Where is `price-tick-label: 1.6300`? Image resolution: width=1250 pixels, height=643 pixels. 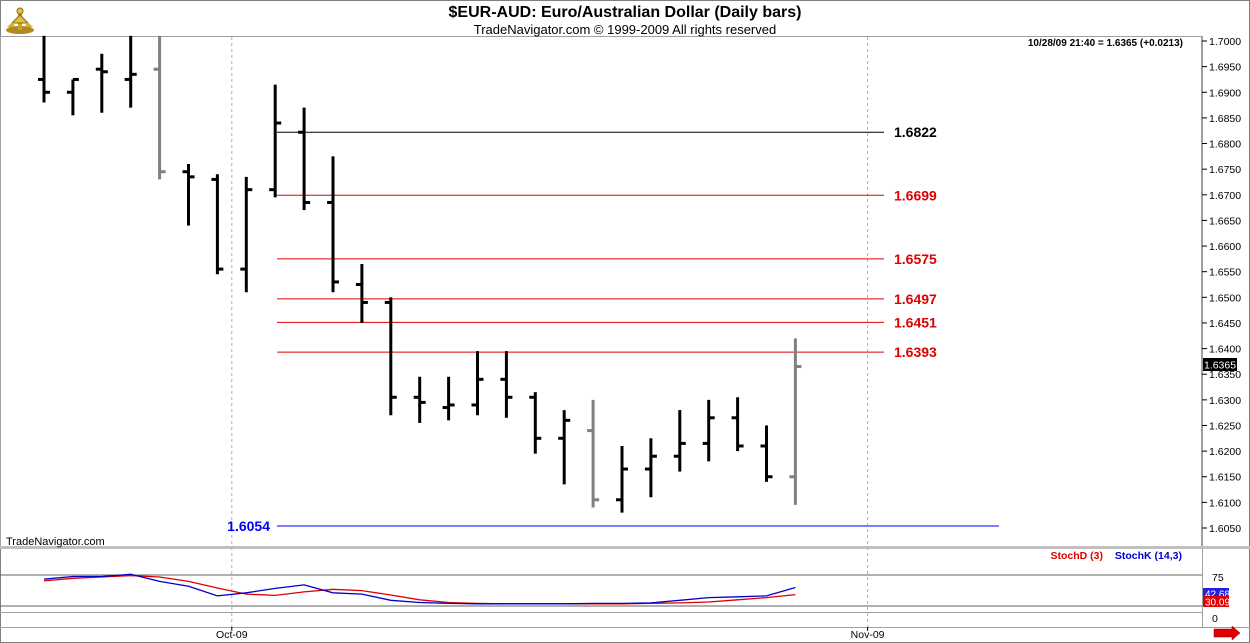 price-tick-label: 1.6300 is located at coordinates (1225, 401).